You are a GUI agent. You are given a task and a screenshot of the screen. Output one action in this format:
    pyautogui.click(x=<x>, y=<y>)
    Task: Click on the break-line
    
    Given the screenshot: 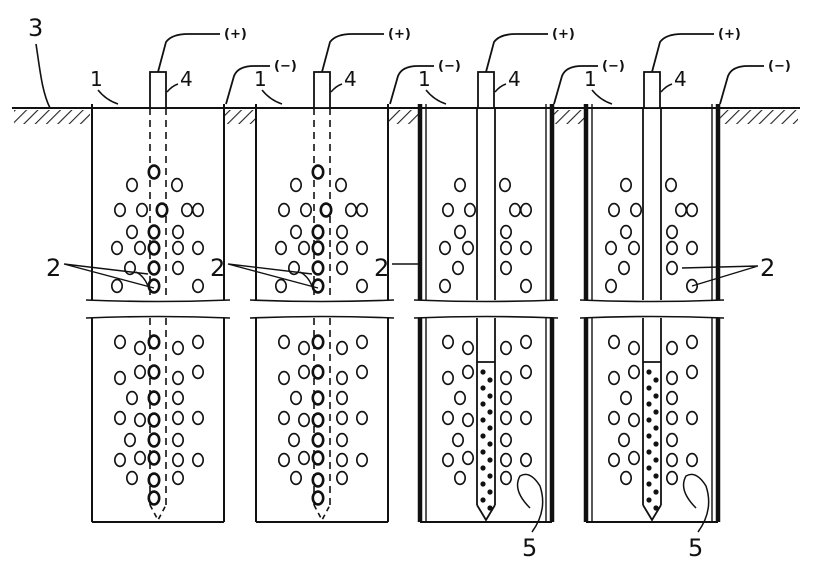 What is the action you would take?
    pyautogui.click(x=486, y=309)
    